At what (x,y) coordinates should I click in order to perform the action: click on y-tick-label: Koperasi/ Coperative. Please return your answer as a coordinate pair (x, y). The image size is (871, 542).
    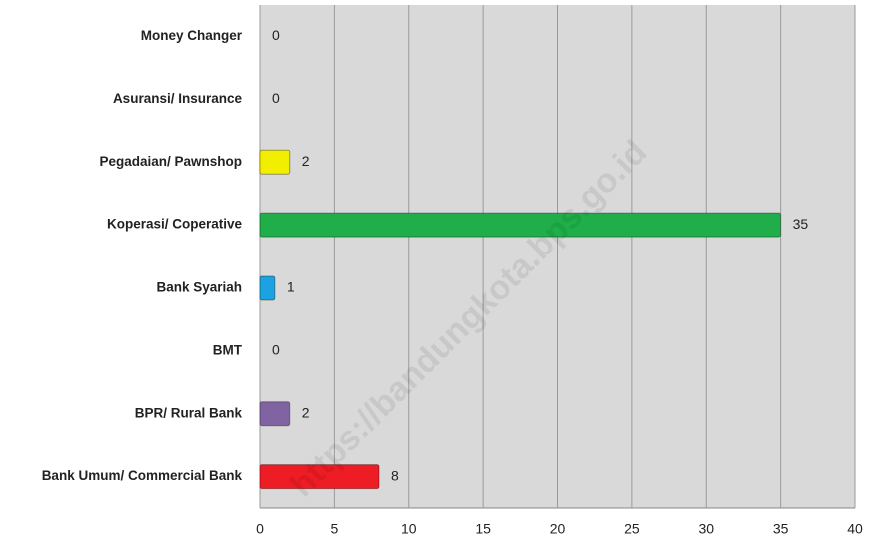
    Looking at the image, I should click on (175, 224).